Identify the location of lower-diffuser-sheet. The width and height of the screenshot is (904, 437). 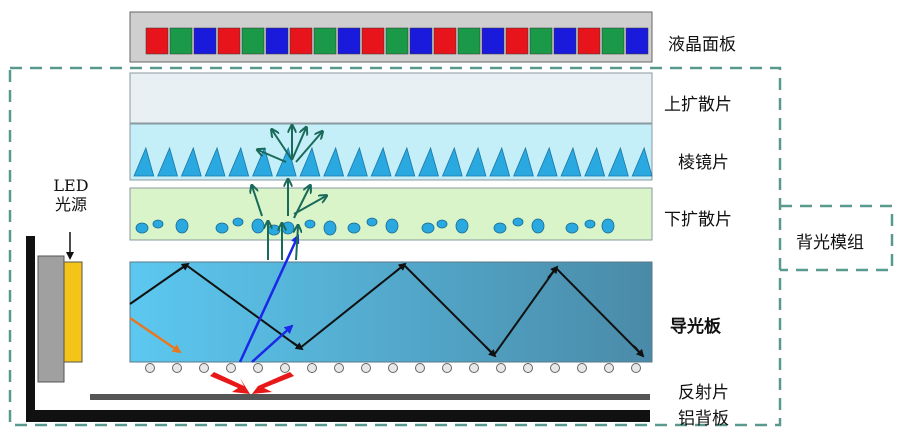
(391, 214).